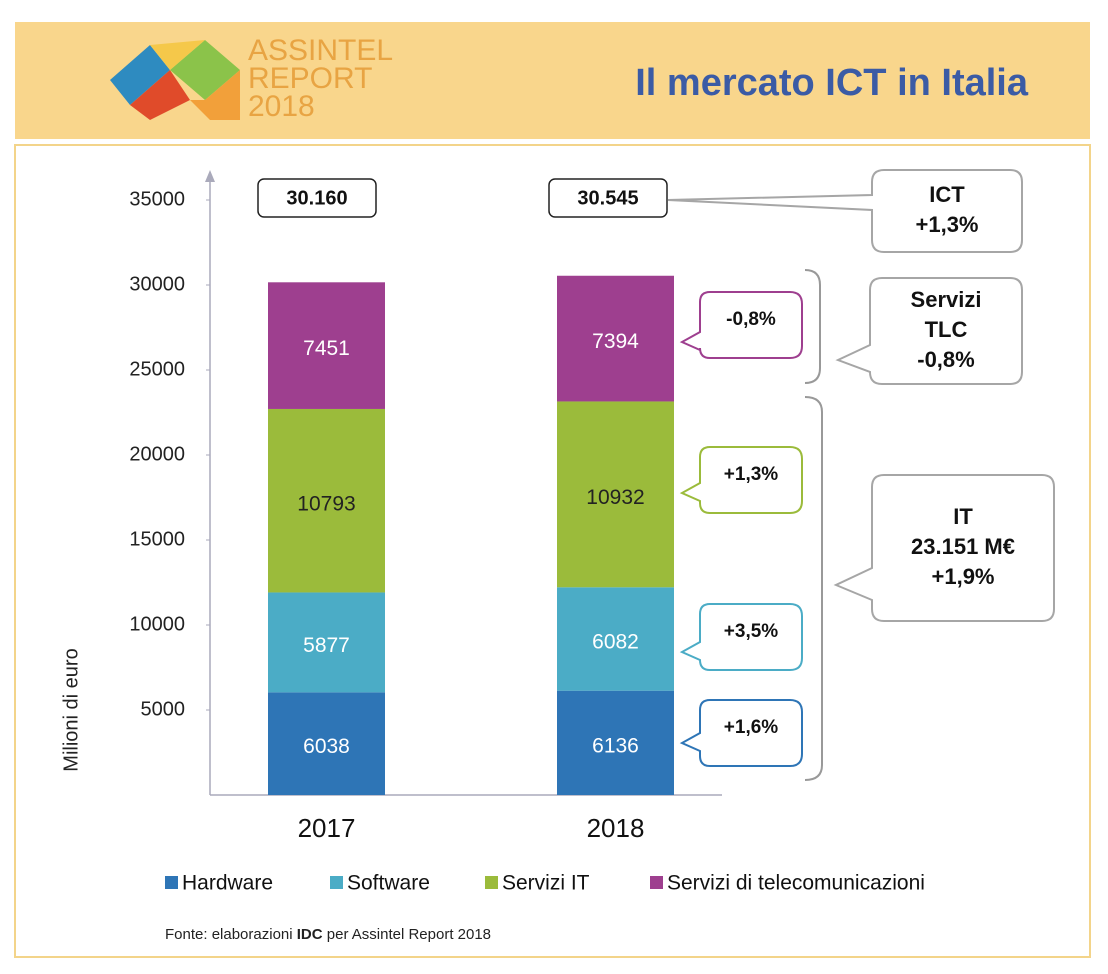 Image resolution: width=1108 pixels, height=974 pixels. Describe the element at coordinates (615, 642) in the screenshot. I see `value-label: 6082` at that location.